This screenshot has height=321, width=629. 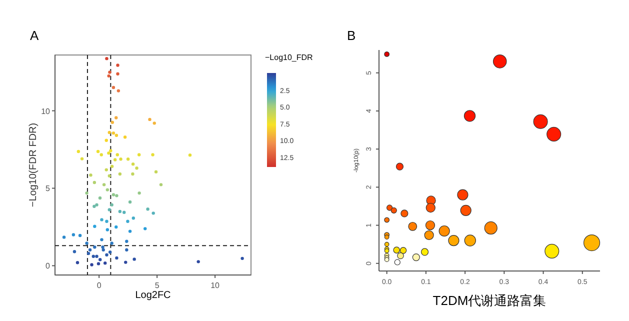 I want to click on chart-title: A, so click(x=34, y=35).